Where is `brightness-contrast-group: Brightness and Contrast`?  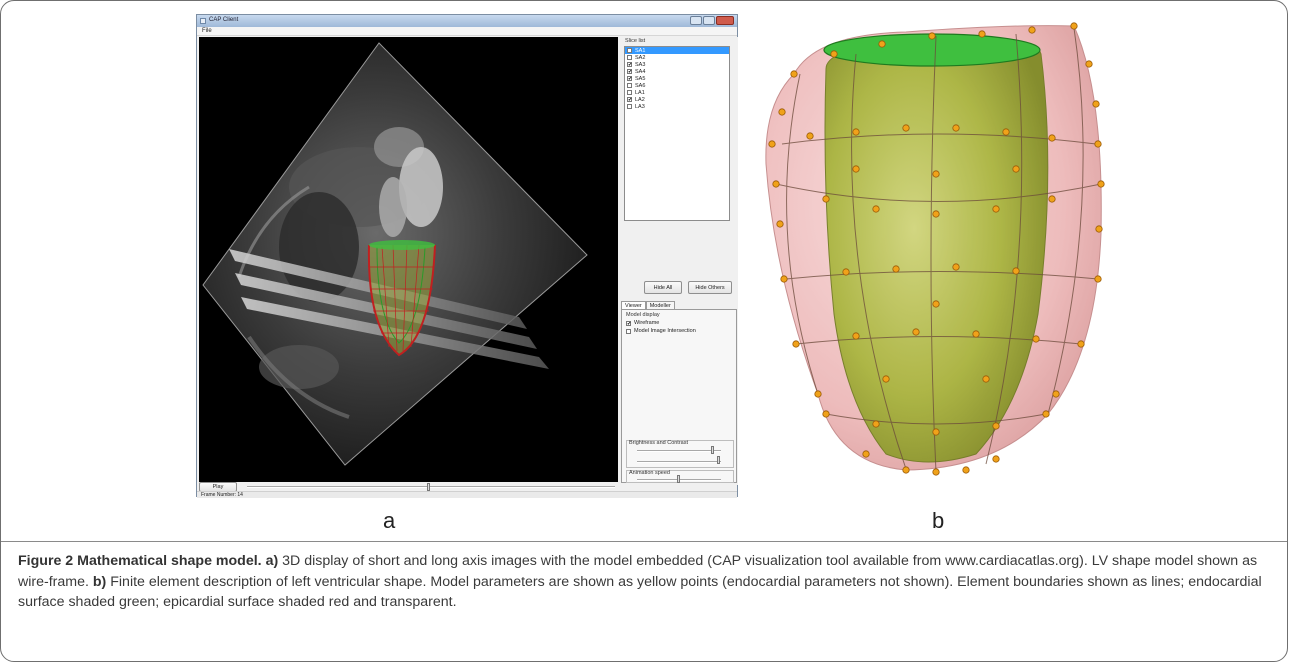
brightness-contrast-group: Brightness and Contrast is located at coordinates (680, 454).